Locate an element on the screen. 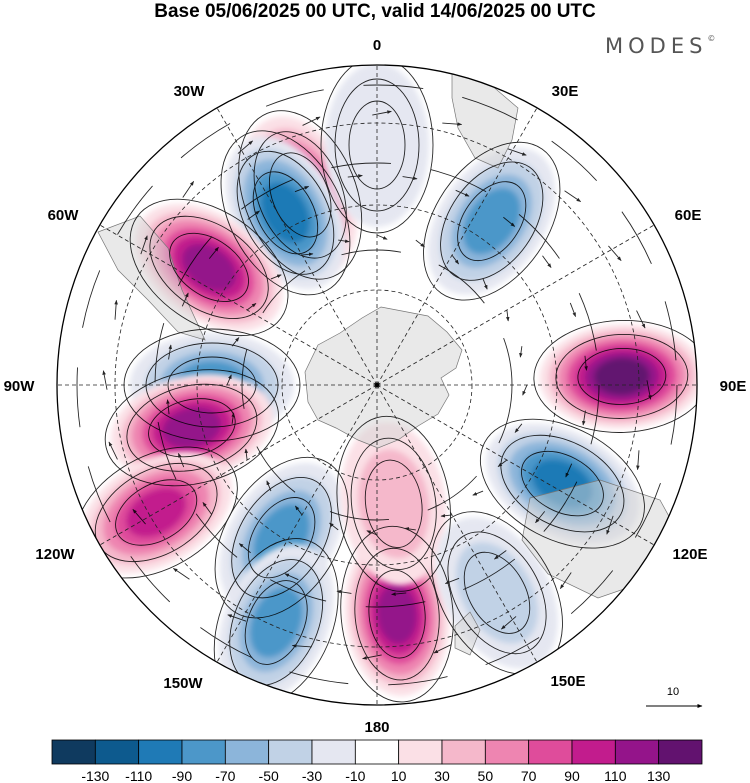 The image size is (750, 783). new-zealand-land is located at coordinates (467, 633).